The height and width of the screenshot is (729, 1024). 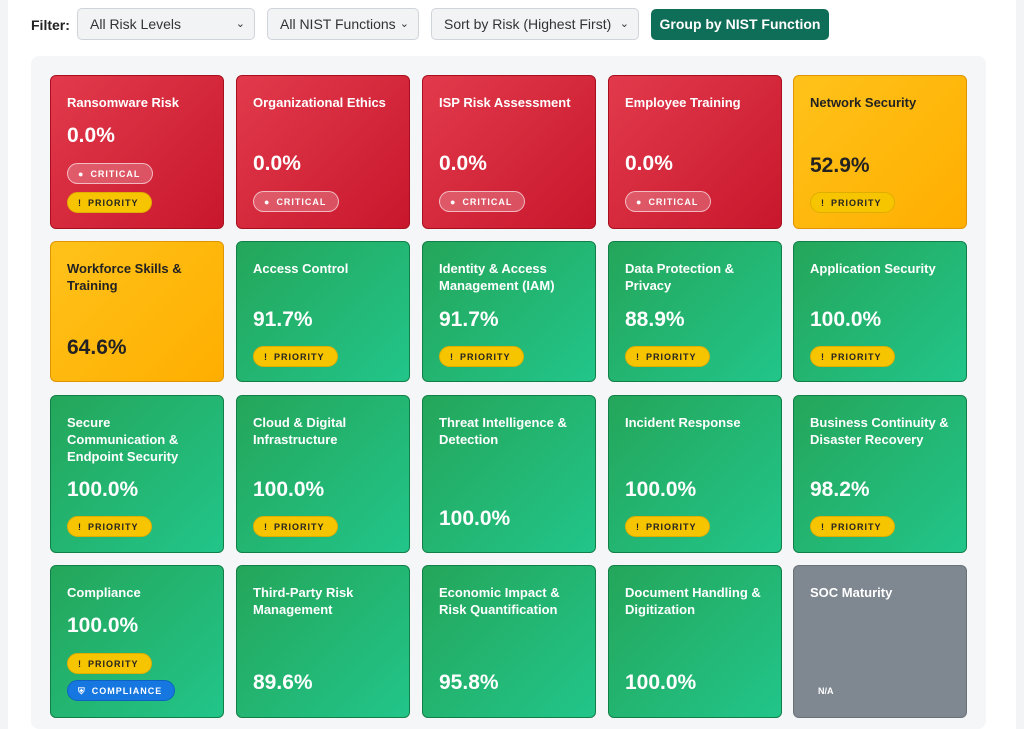 I want to click on risk-card: Incident Response 100.0% ! PRIORITY, so click(x=695, y=474).